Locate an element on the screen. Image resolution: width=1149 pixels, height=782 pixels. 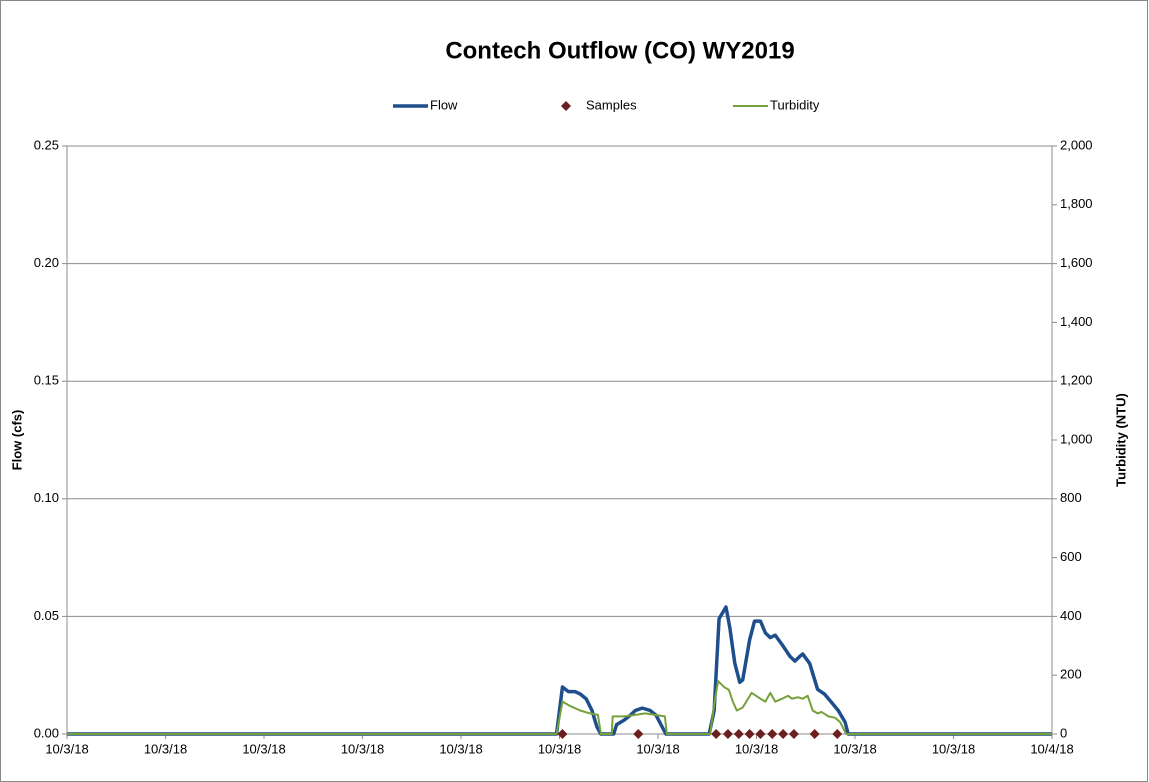
y2-axis-title: Turbidity (NTU) is located at coordinates (1120, 440).